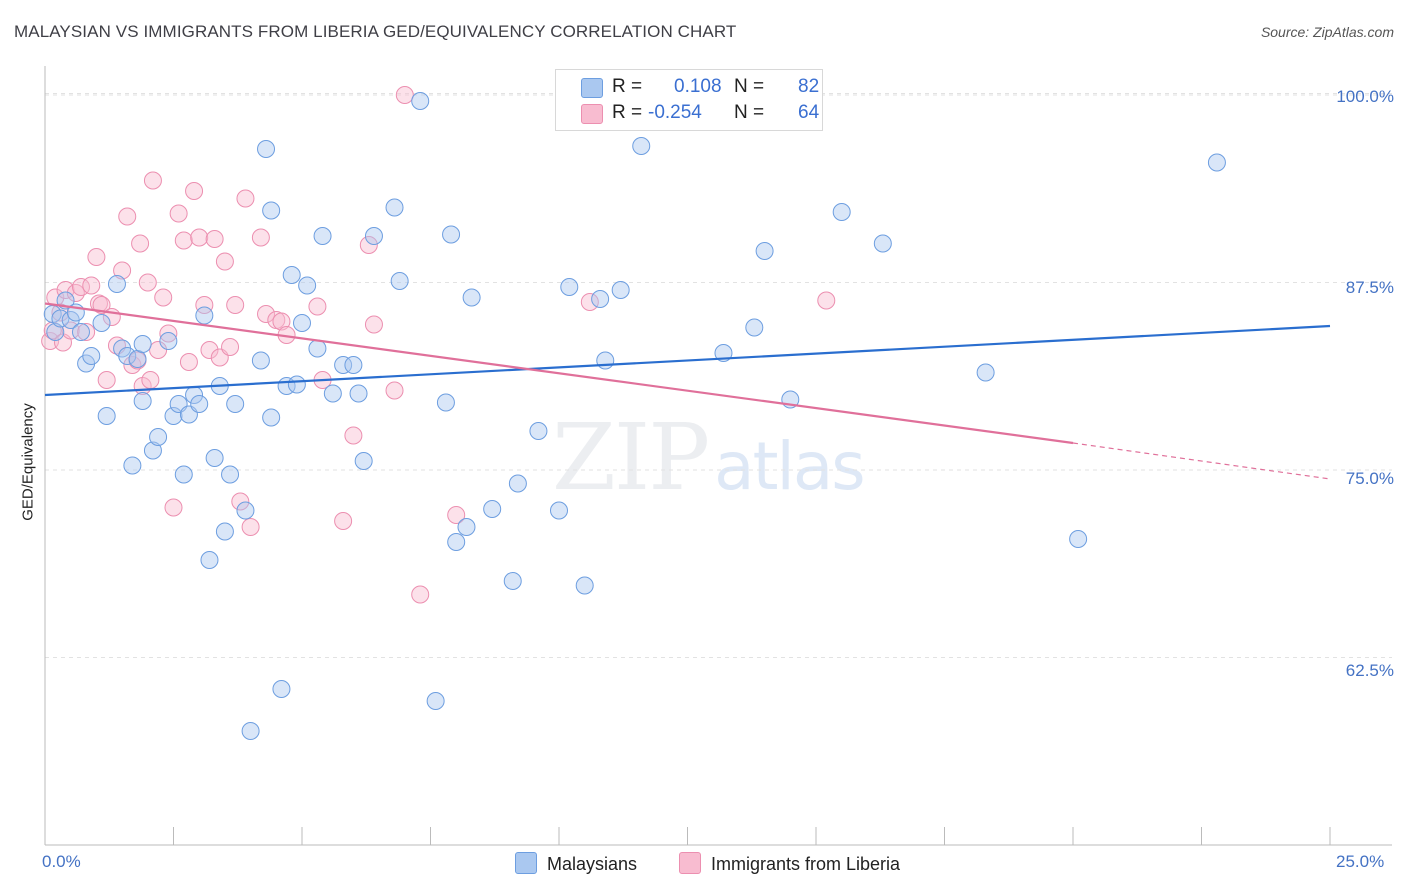 Image resolution: width=1406 pixels, height=892 pixels. What do you see at coordinates (749, 86) in the screenshot?
I see `legend-n-label: N =` at bounding box center [749, 86].